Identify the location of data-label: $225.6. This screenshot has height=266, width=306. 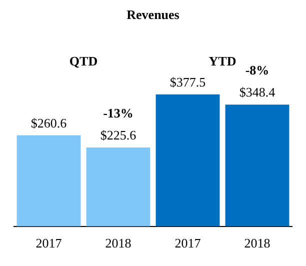
(118, 135).